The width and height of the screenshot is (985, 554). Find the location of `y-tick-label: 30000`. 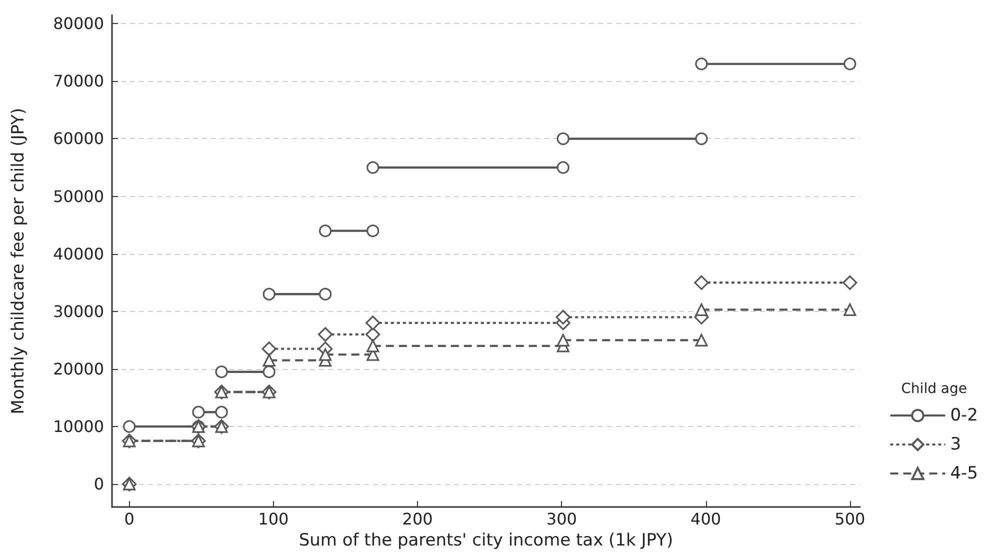

y-tick-label: 30000 is located at coordinates (78, 311).